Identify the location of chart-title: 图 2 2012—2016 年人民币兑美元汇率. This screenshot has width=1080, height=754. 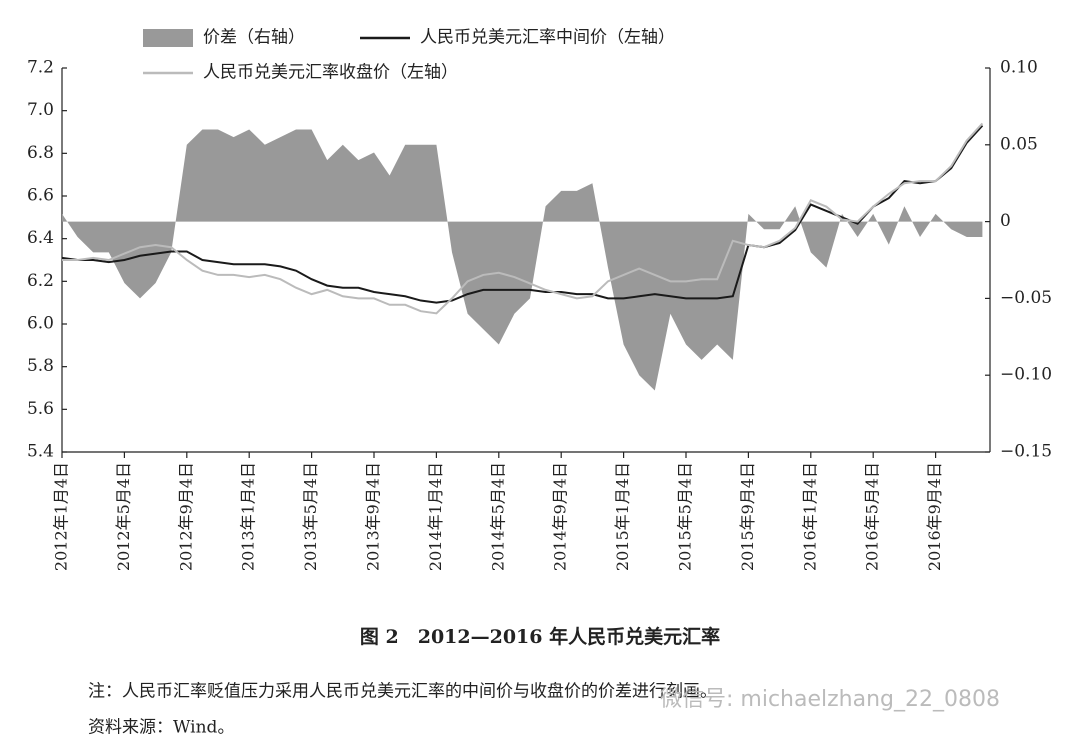
(540, 636).